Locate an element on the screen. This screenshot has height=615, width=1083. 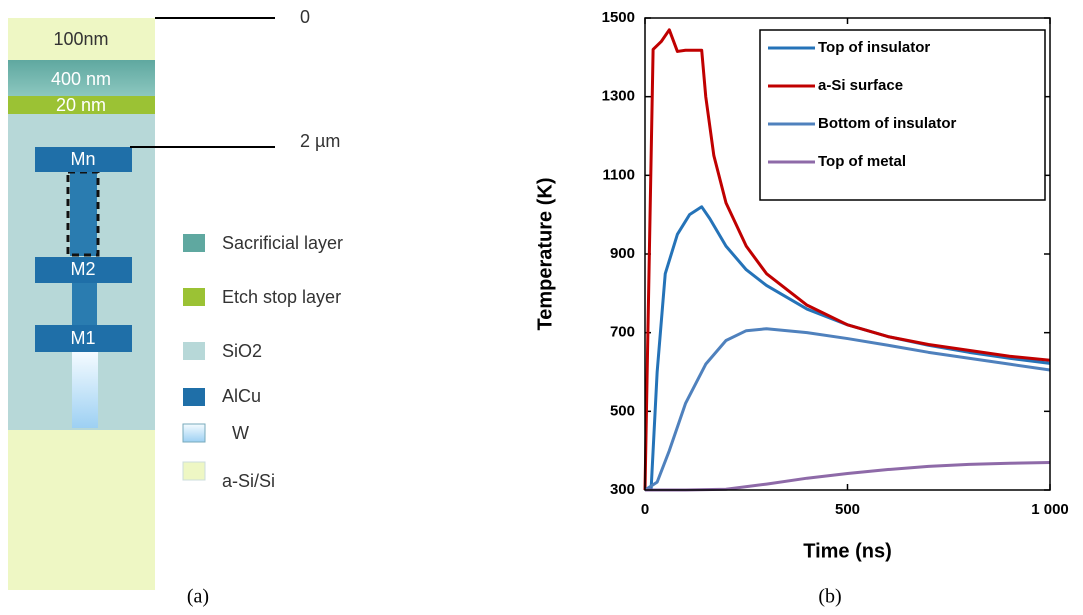
layer-label: 100nm is located at coordinates (80, 39).